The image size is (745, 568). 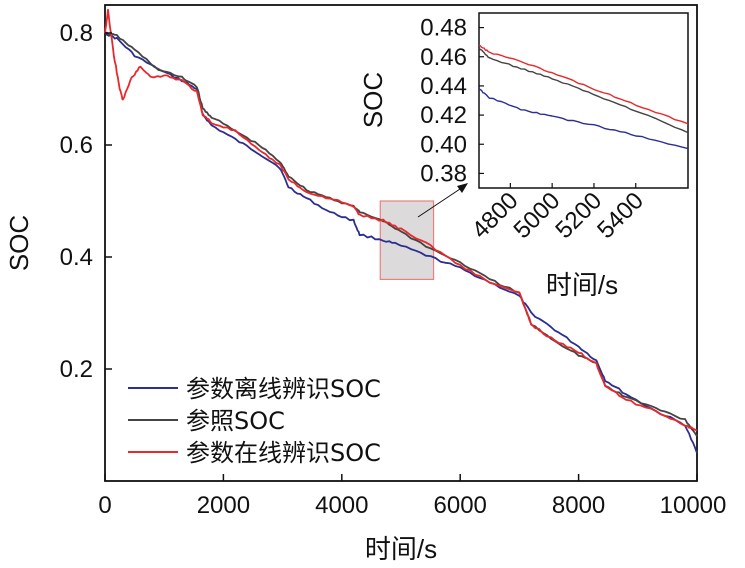 What do you see at coordinates (76, 257) in the screenshot?
I see `main-y-tick-label: 0.4` at bounding box center [76, 257].